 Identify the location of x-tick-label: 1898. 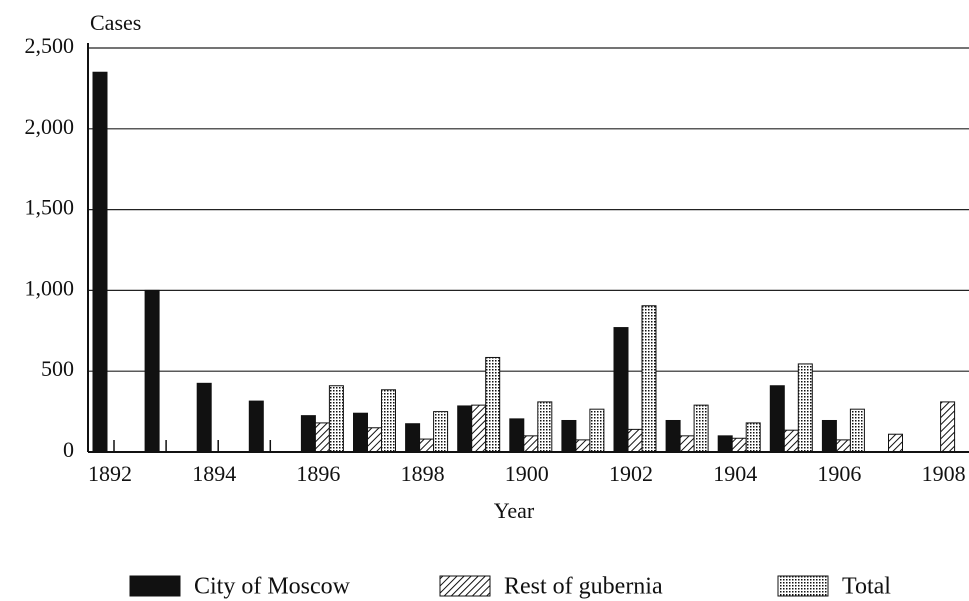
(423, 473).